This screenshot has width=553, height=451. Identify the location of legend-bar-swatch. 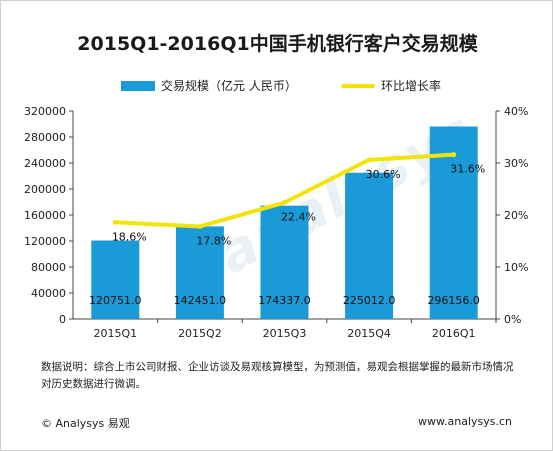
(138, 85).